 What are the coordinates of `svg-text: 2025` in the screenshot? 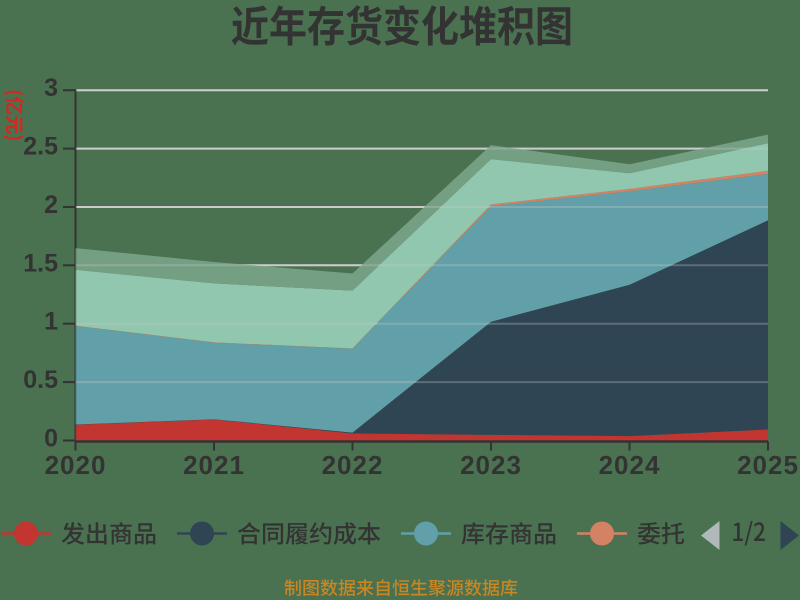 It's located at (768, 465).